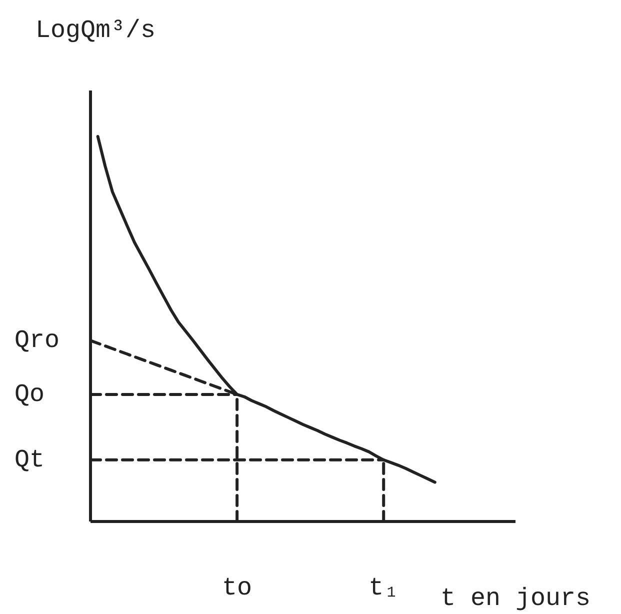 Image resolution: width=621 pixels, height=614 pixels. I want to click on x-tick-label: to, so click(237, 588).